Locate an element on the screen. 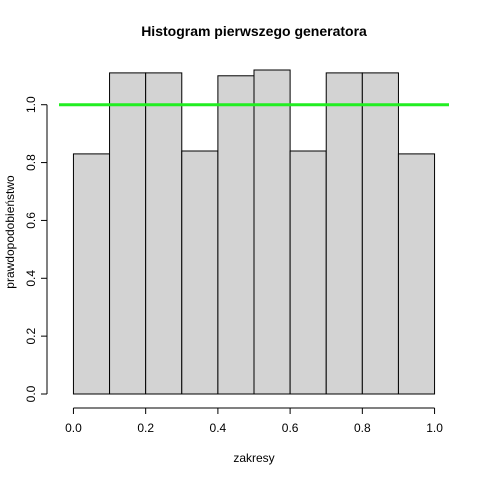 This screenshot has width=480, height=480. y-tick-label: 1.0 is located at coordinates (31, 104).